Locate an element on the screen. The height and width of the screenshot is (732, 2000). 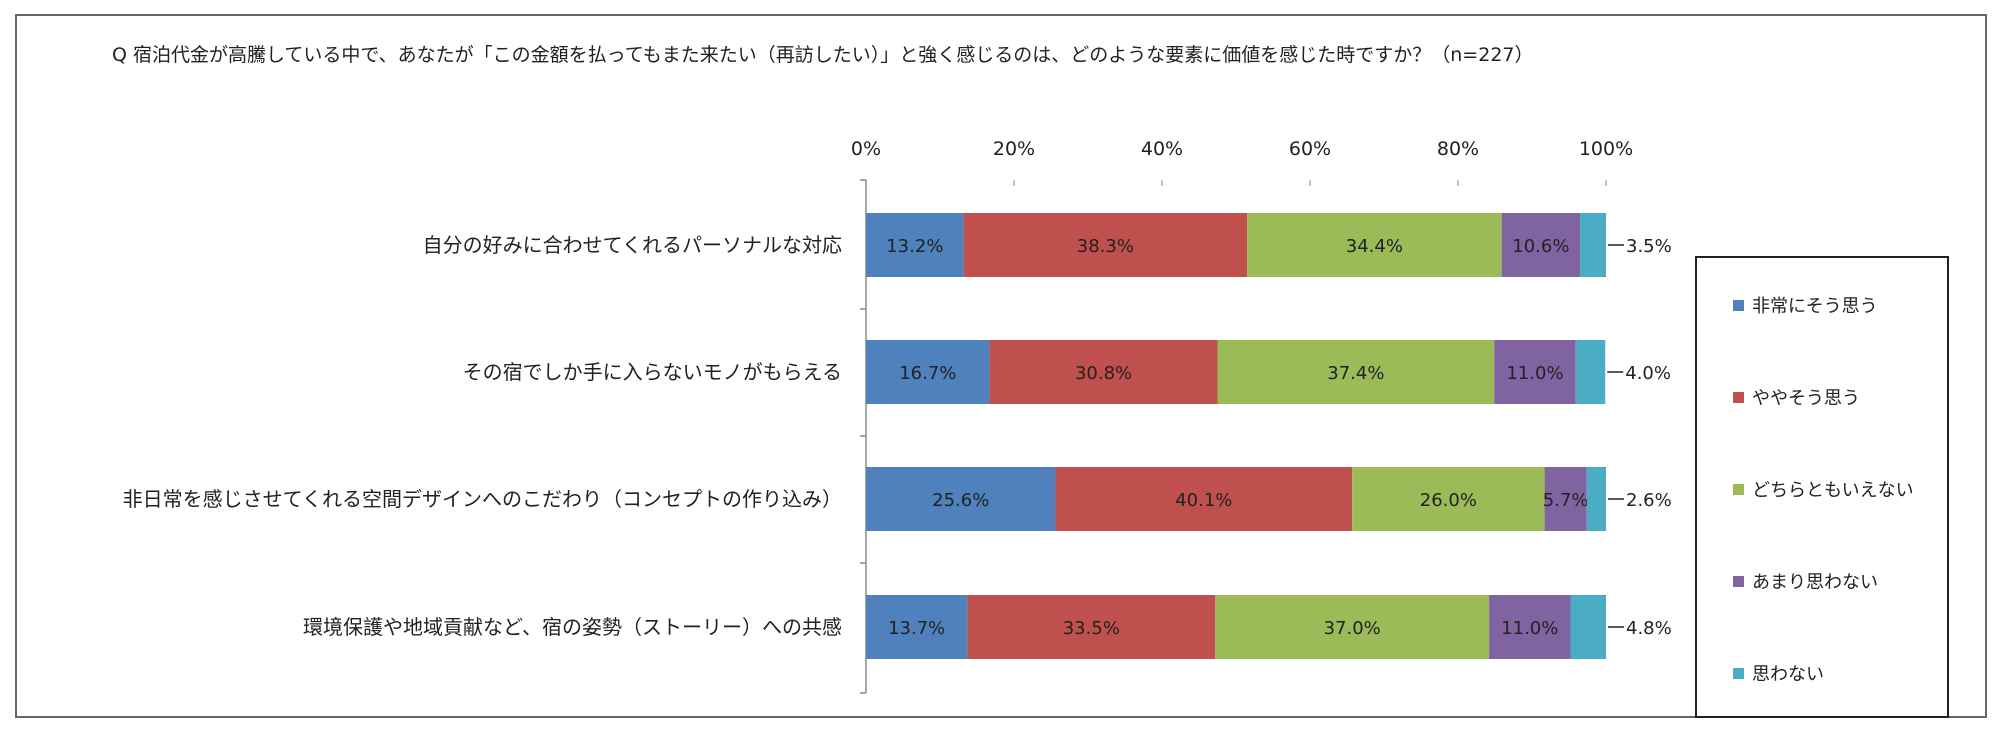
data-label-1-3: 34.4% is located at coordinates (1374, 246).